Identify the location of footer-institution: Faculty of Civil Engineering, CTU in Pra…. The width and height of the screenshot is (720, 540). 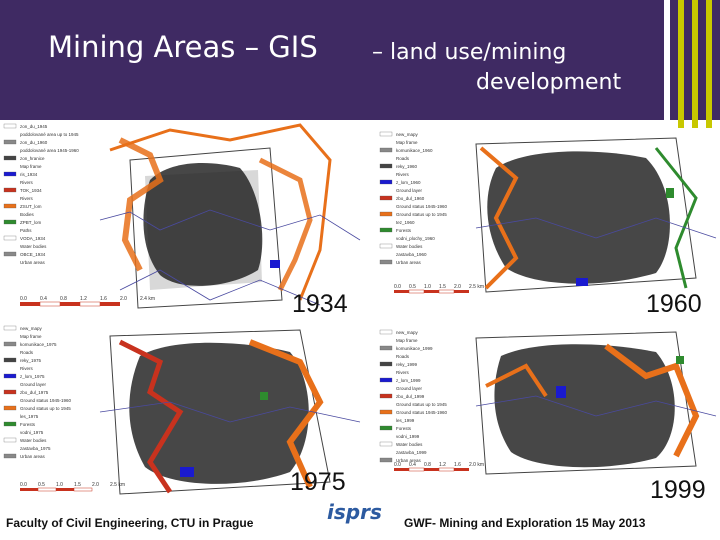
(130, 523).